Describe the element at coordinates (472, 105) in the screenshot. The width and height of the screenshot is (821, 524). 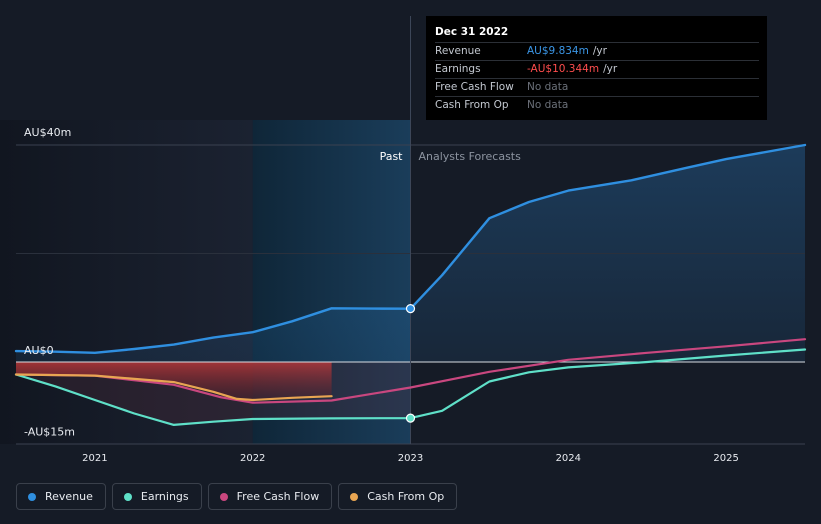
I see `tooltip-label: Cash From Op` at that location.